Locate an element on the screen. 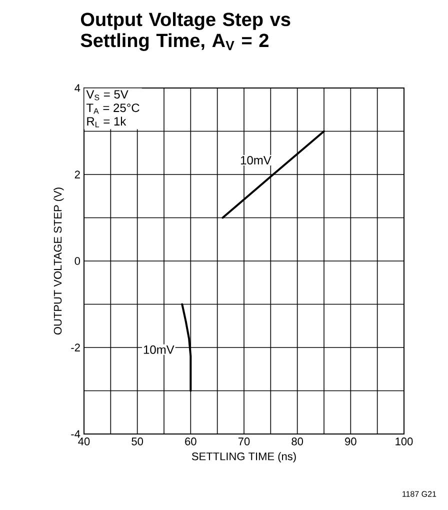 This screenshot has height=510, width=448. annotation: T$_{A}$ = 25°C is located at coordinates (113, 109).